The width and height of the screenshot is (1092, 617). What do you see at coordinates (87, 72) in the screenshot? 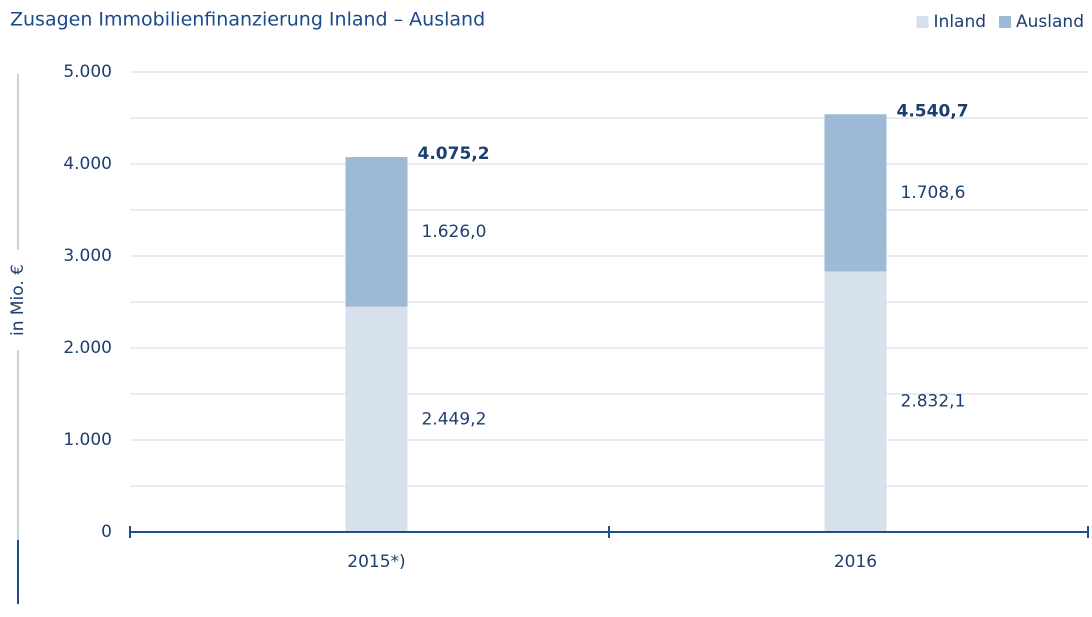
I see `y-tick-label: 5.000` at bounding box center [87, 72].